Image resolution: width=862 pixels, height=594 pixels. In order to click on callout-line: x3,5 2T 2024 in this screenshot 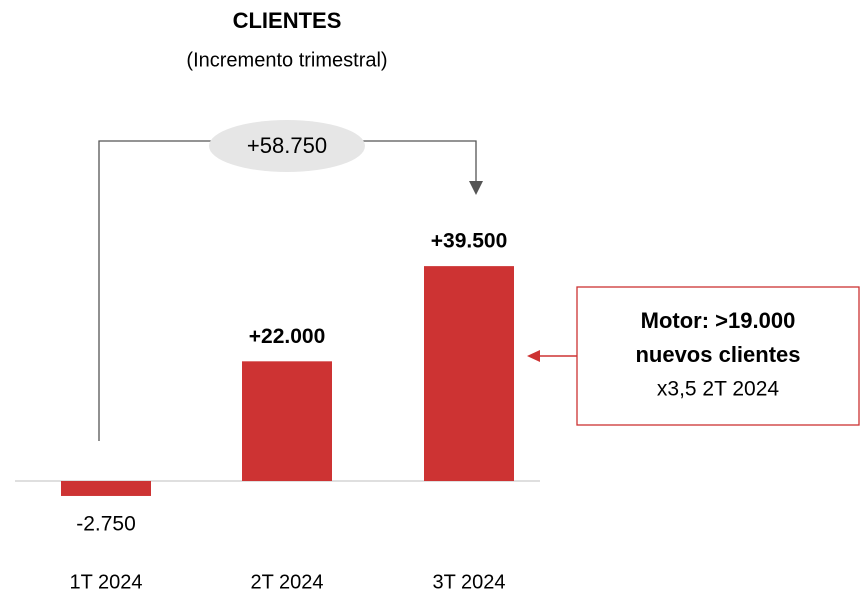, I will do `click(718, 389)`.